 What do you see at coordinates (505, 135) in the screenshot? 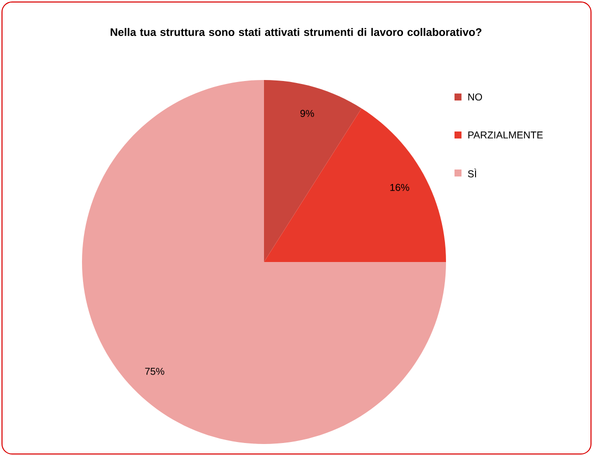
I see `legend-label: PARZIALMENTE` at bounding box center [505, 135].